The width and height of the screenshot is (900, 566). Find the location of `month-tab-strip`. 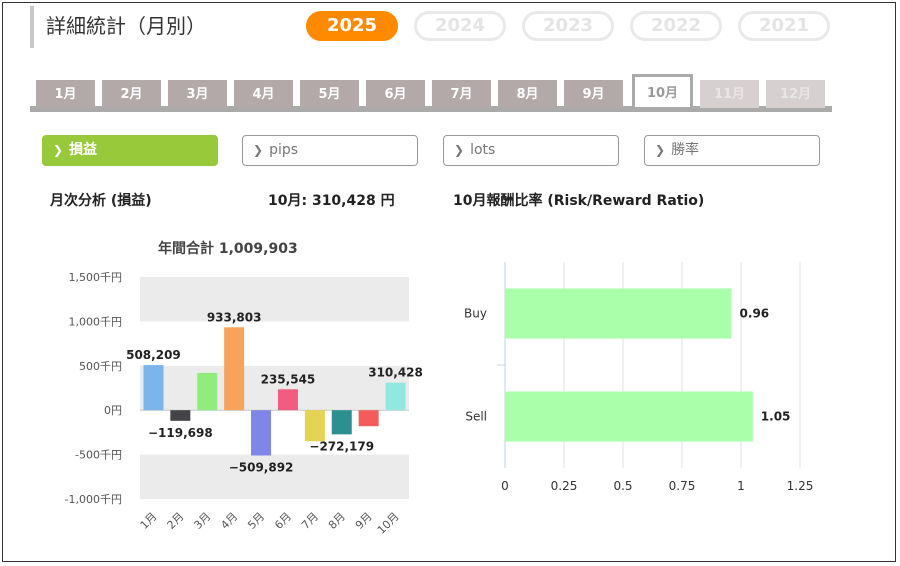

month-tab-strip is located at coordinates (431, 109).